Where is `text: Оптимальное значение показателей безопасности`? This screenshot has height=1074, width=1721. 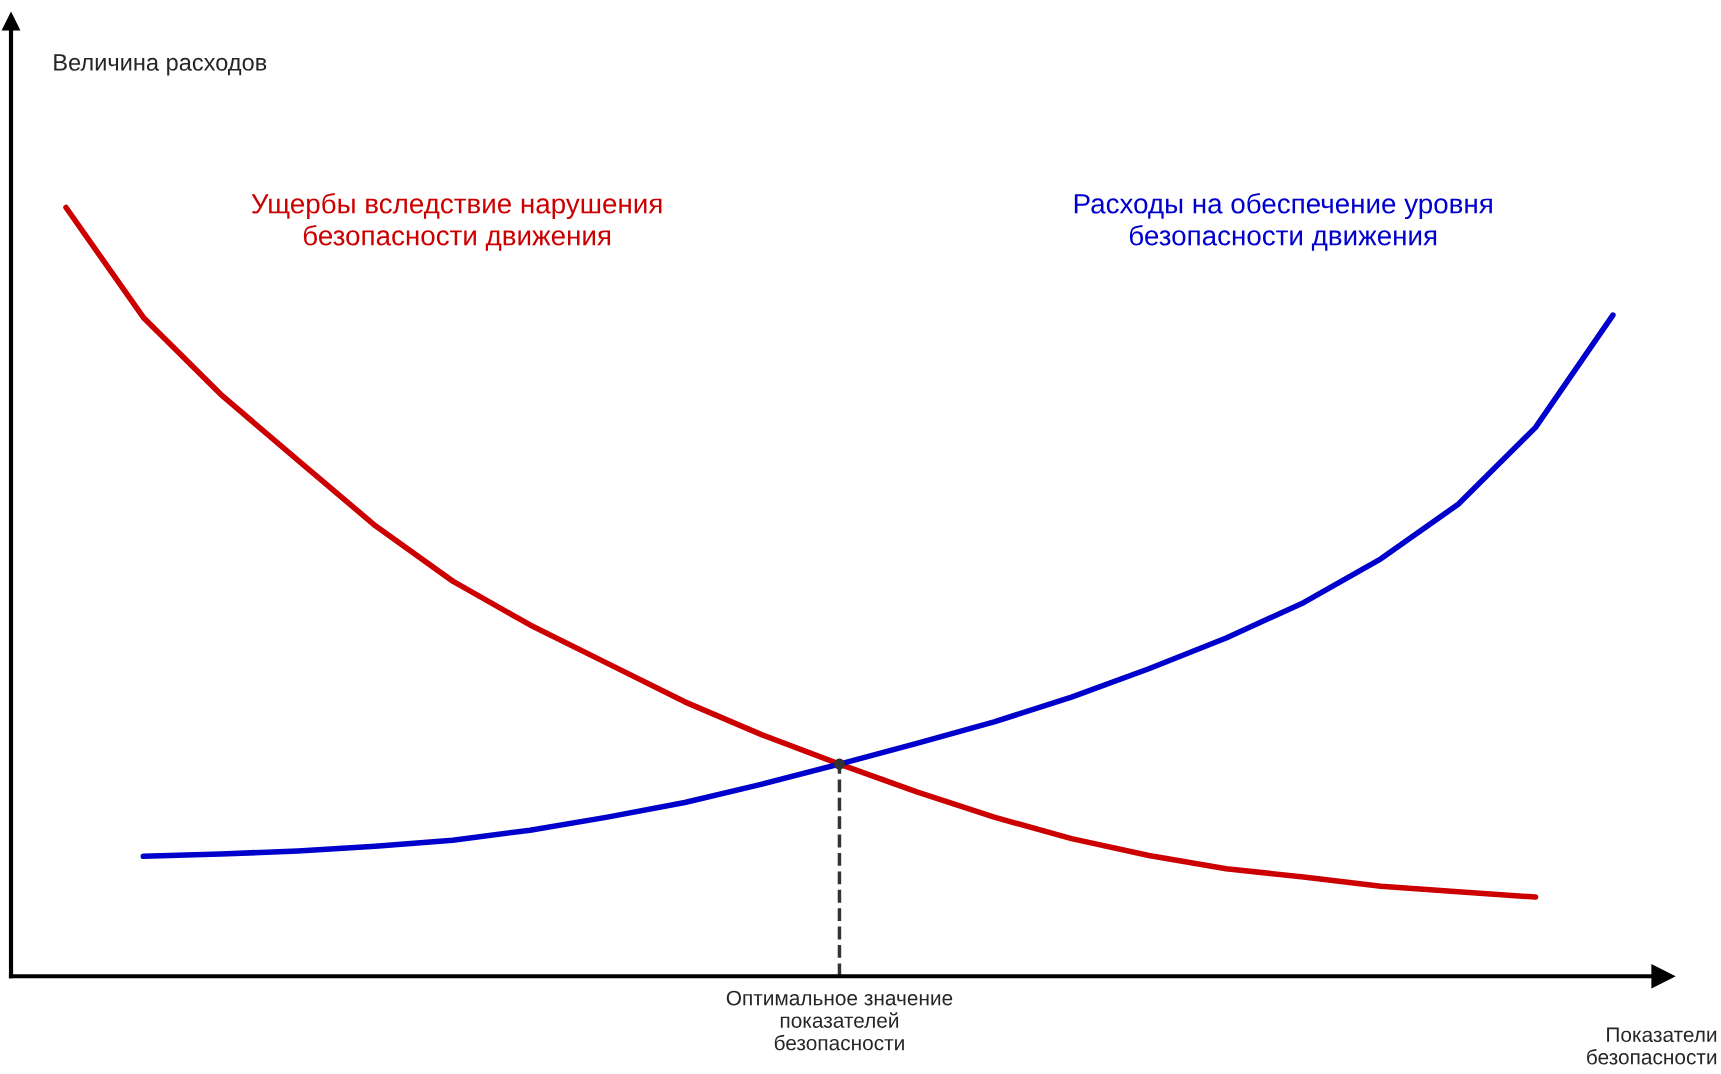 text: Оптимальное значение показателей безопасности is located at coordinates (839, 1020).